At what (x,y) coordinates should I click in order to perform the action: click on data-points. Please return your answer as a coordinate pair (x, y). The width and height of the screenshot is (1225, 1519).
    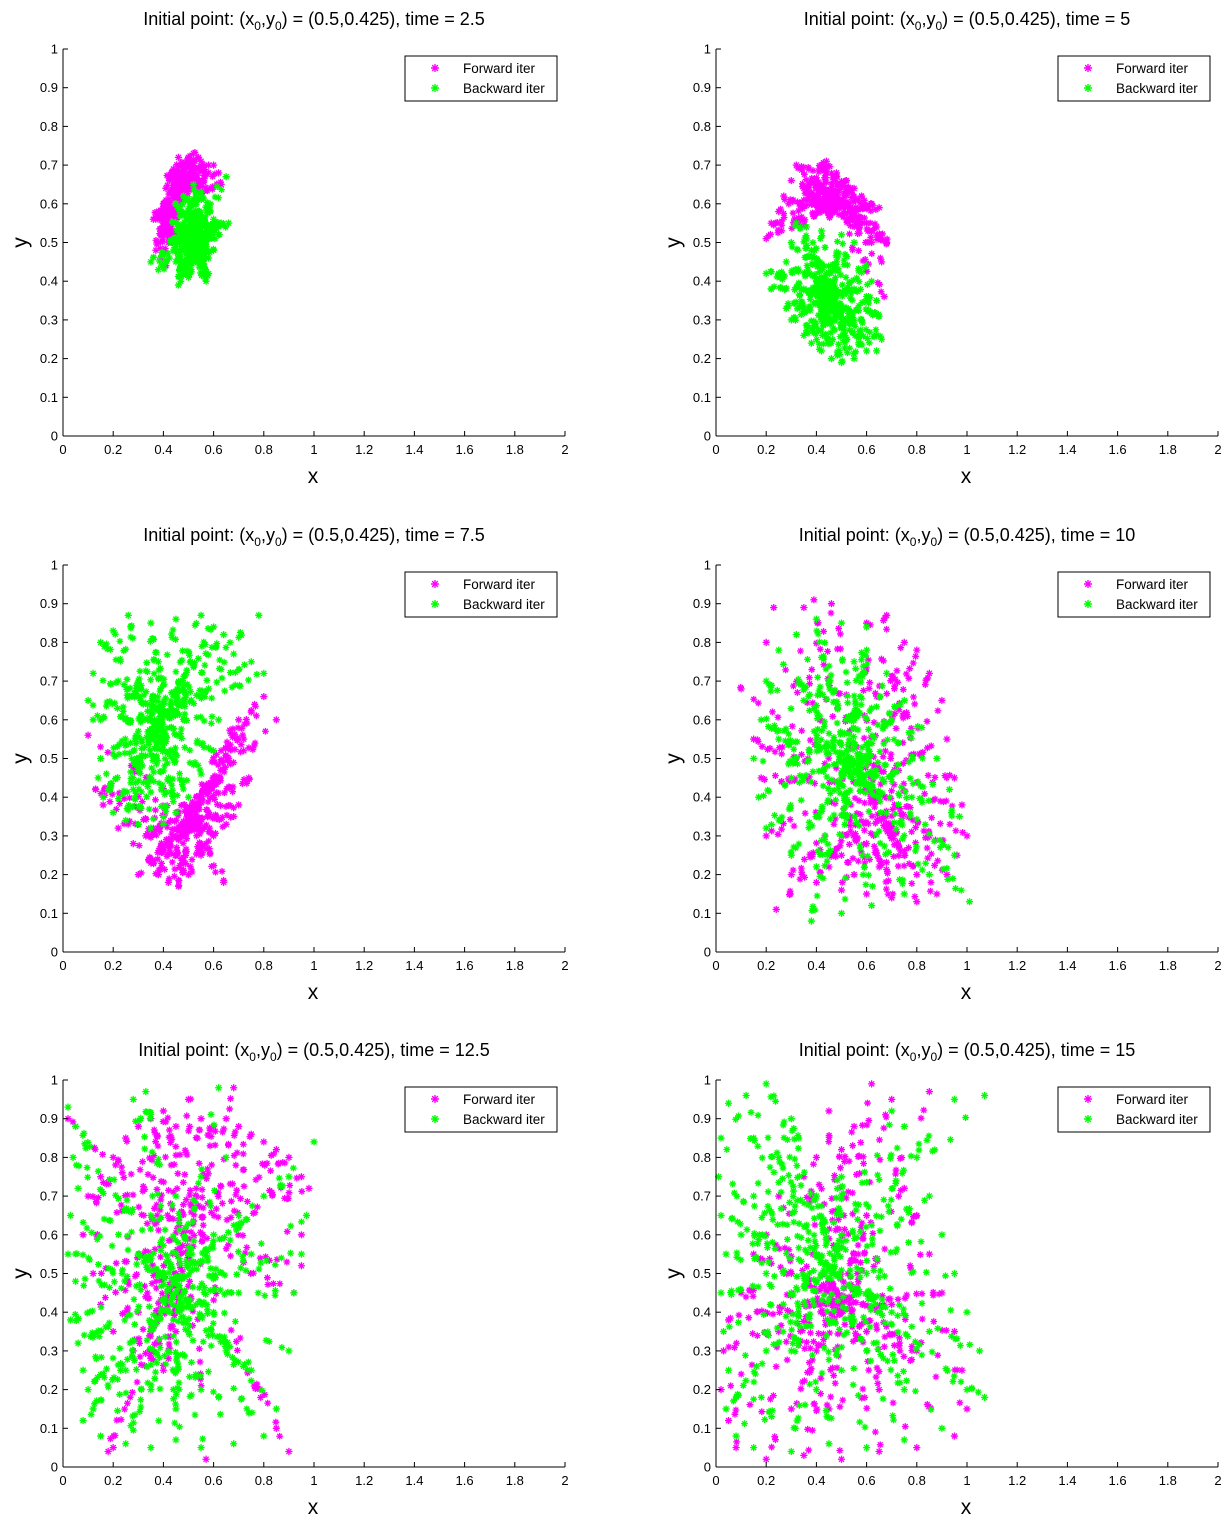
    Looking at the image, I should click on (855, 760).